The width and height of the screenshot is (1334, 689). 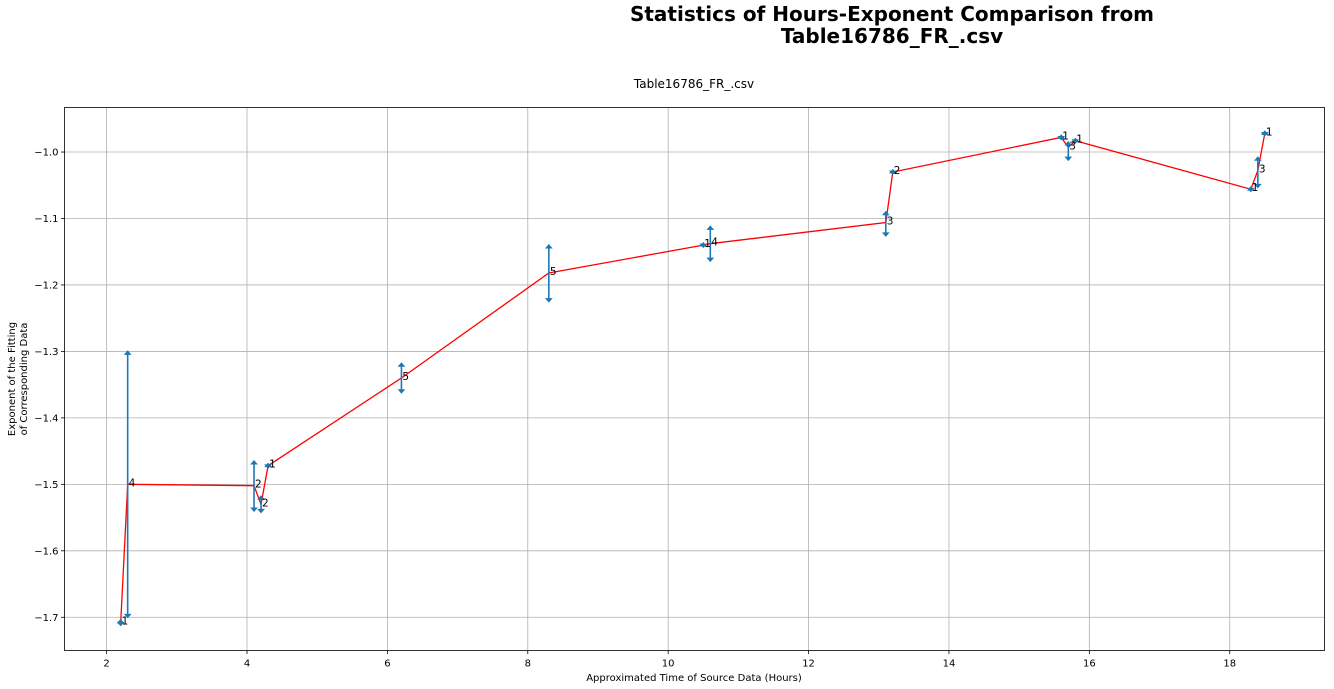 What do you see at coordinates (46, 418) in the screenshot?
I see `y-tick-label: −1.4` at bounding box center [46, 418].